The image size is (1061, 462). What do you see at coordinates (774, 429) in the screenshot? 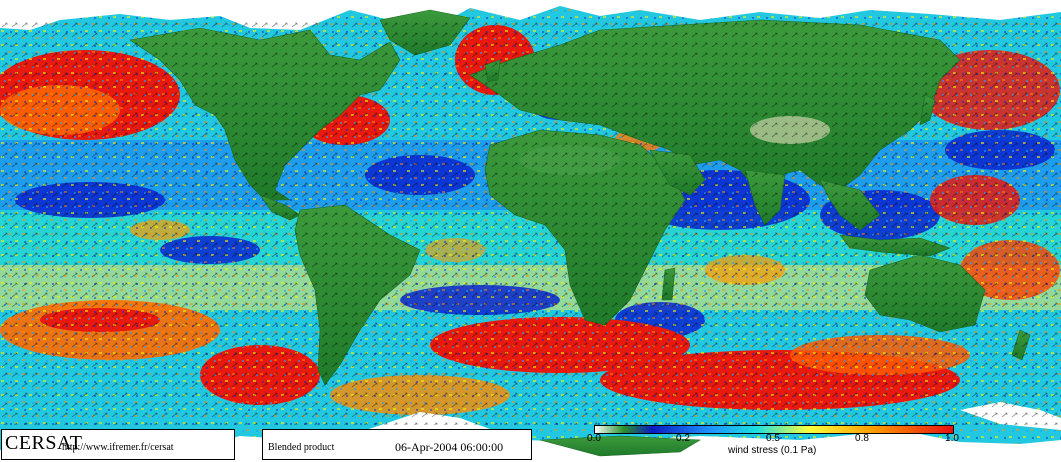
I see `colorbar` at bounding box center [774, 429].